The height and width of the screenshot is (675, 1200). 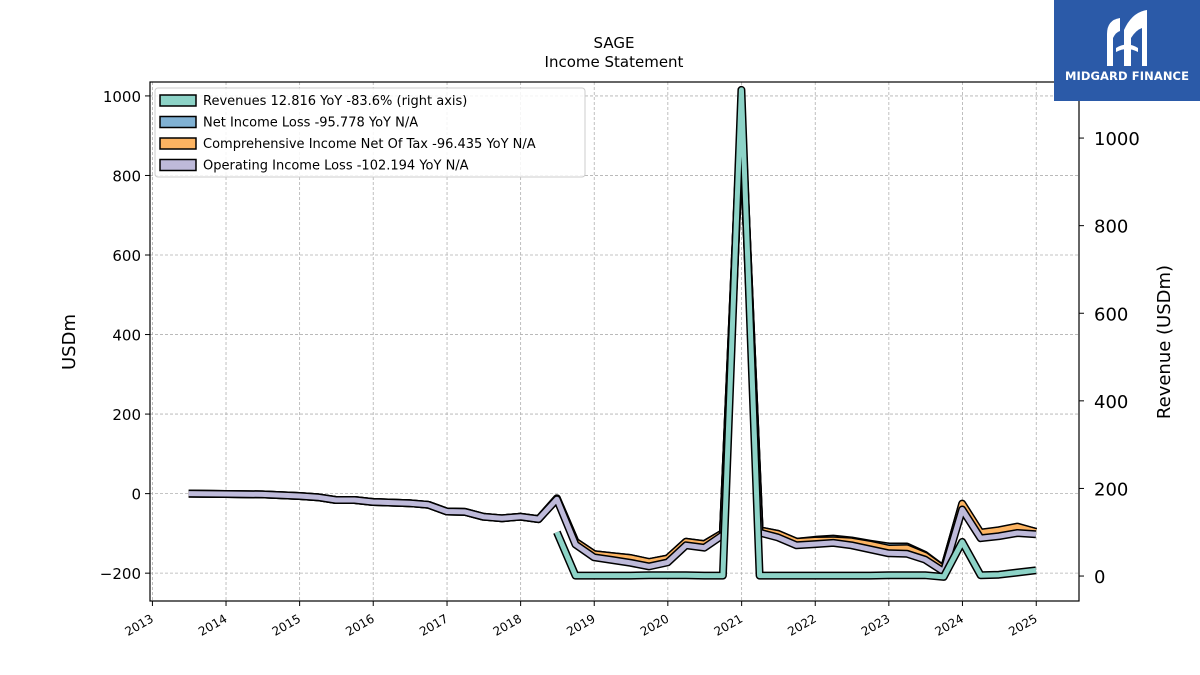 What do you see at coordinates (136, 495) in the screenshot?
I see `y-tick-label-left: 0` at bounding box center [136, 495].